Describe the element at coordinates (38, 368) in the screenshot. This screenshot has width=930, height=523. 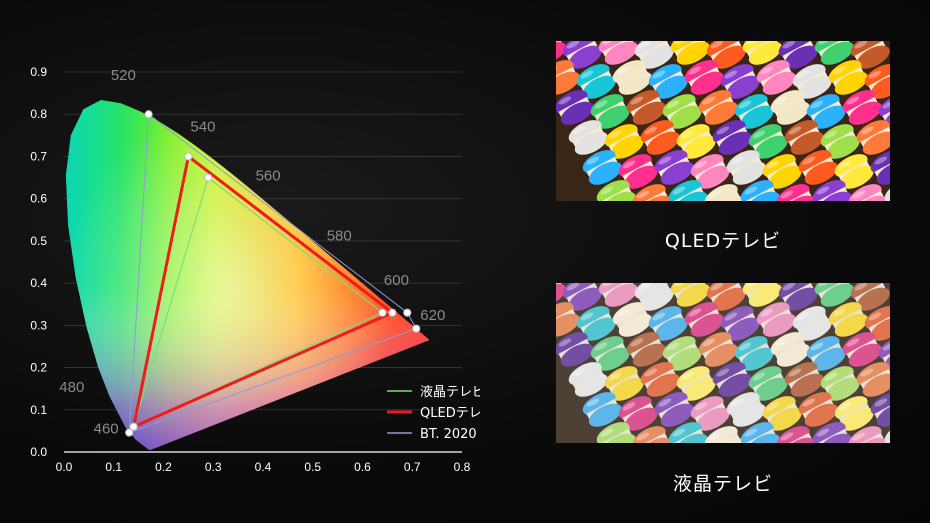
I see `y-tick-label: 0.2` at that location.